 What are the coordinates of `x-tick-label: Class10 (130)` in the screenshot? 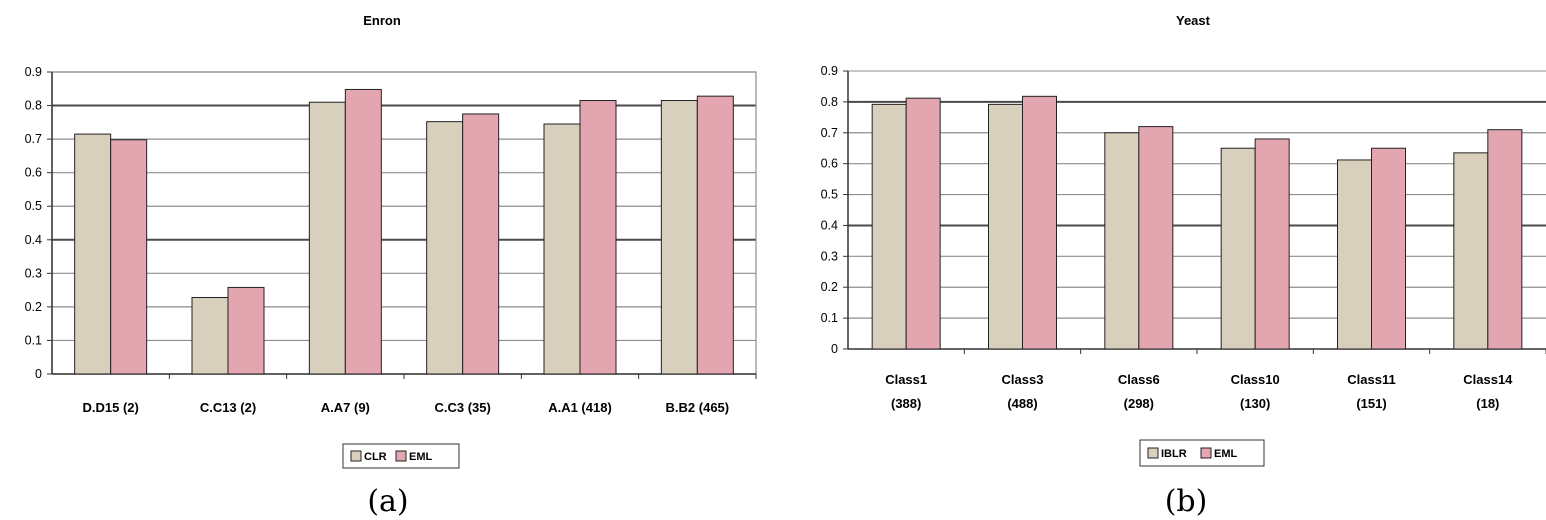 It's located at (1255, 391).